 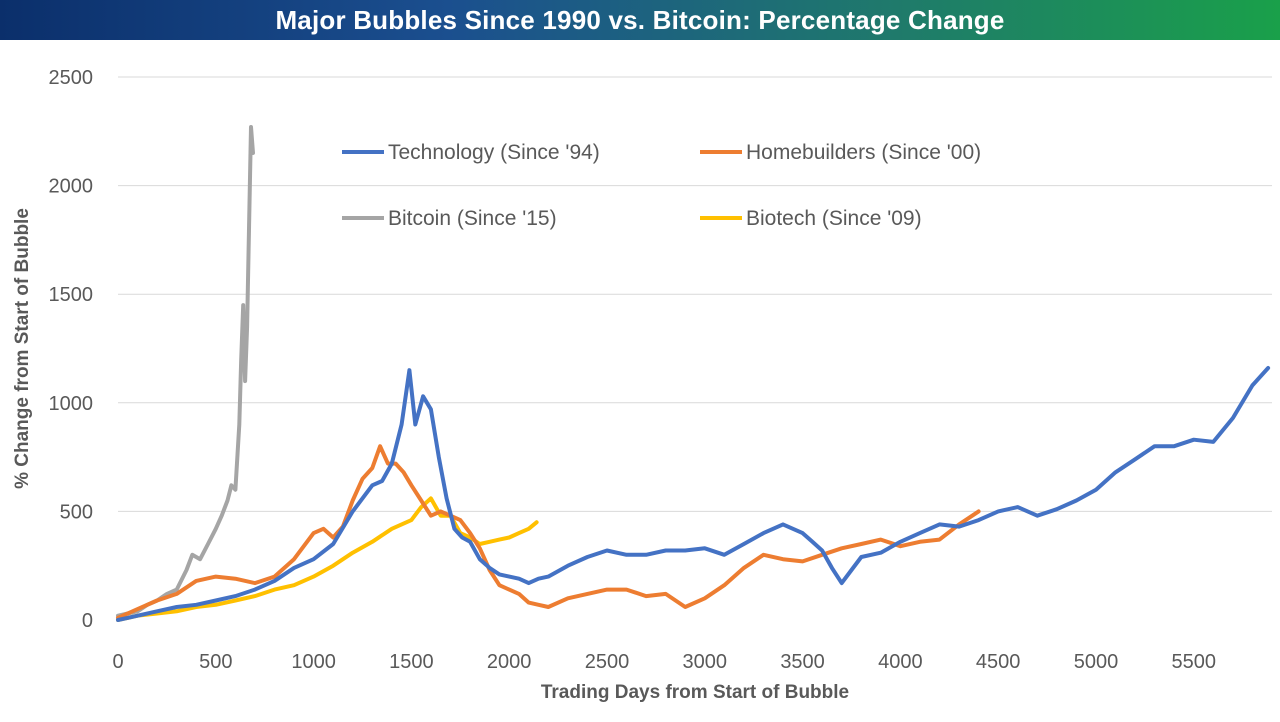 What do you see at coordinates (22, 348) in the screenshot?
I see `y-axis-title: % Change from Start of Bubble` at bounding box center [22, 348].